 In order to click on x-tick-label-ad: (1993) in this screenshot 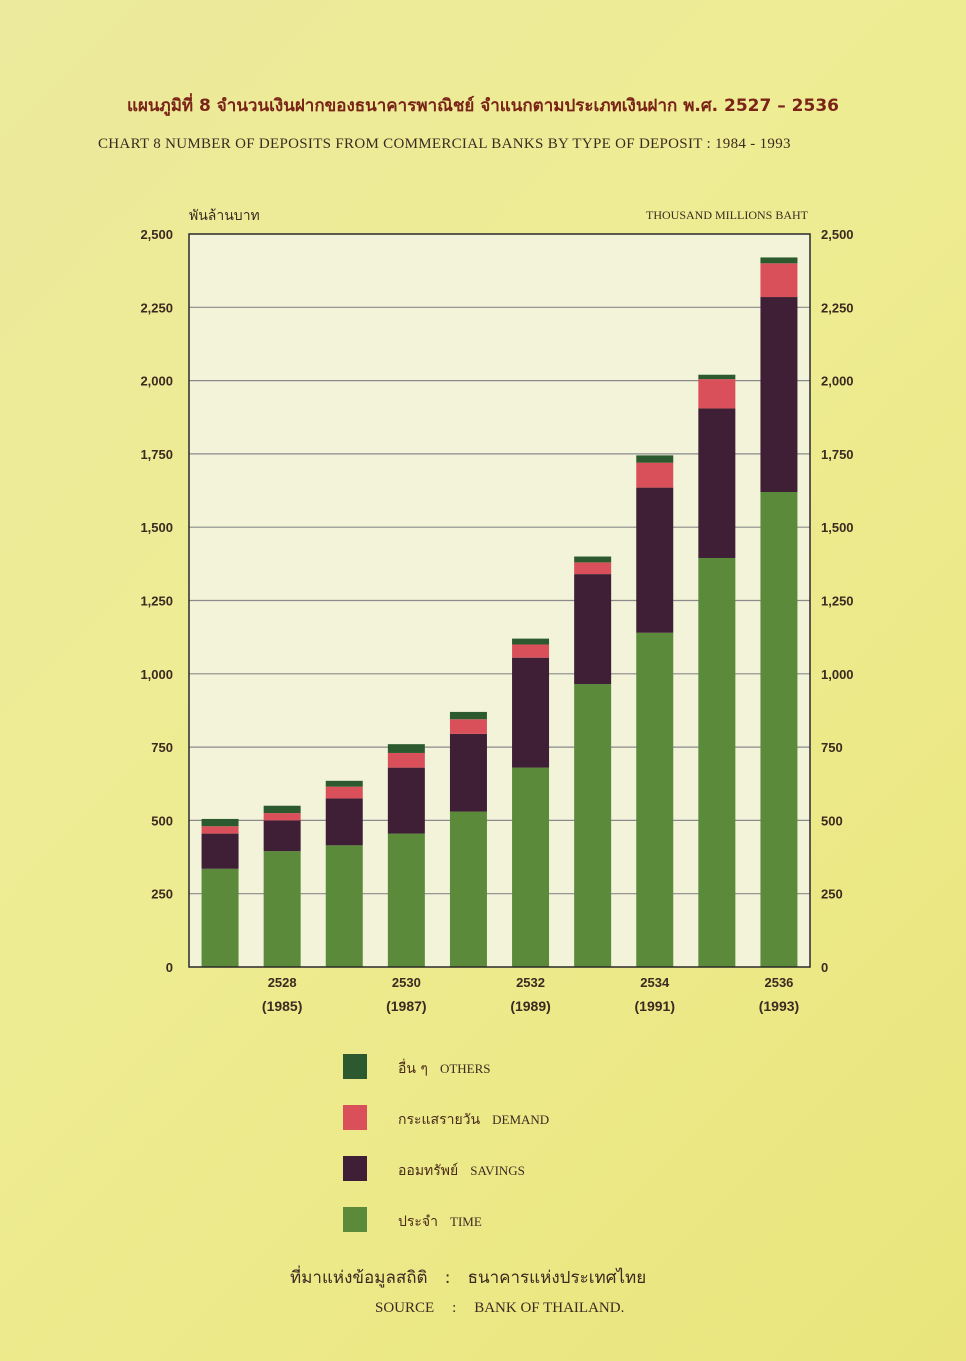, I will do `click(779, 1006)`.